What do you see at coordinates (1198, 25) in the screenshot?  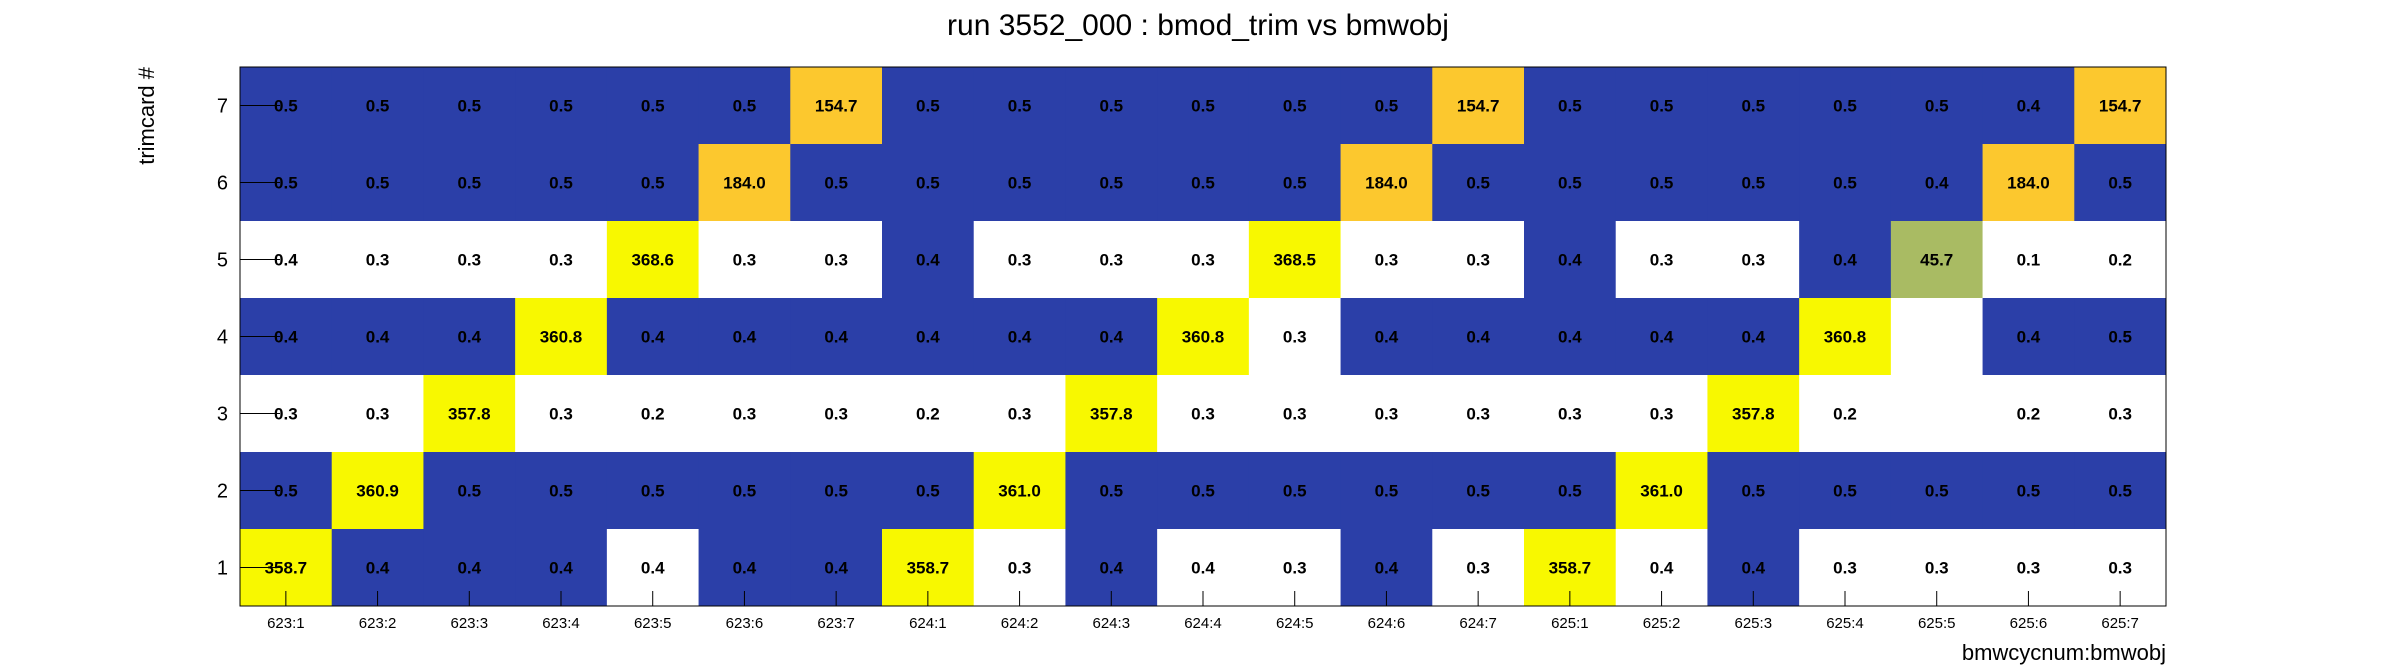 I see `chart-title: run 3552_000 : bmod_trim vs bmwobj` at bounding box center [1198, 25].